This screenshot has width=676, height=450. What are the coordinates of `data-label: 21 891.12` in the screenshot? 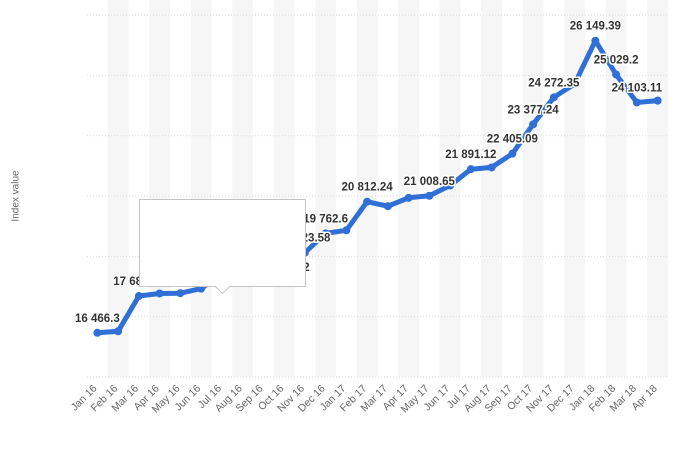 It's located at (470, 155).